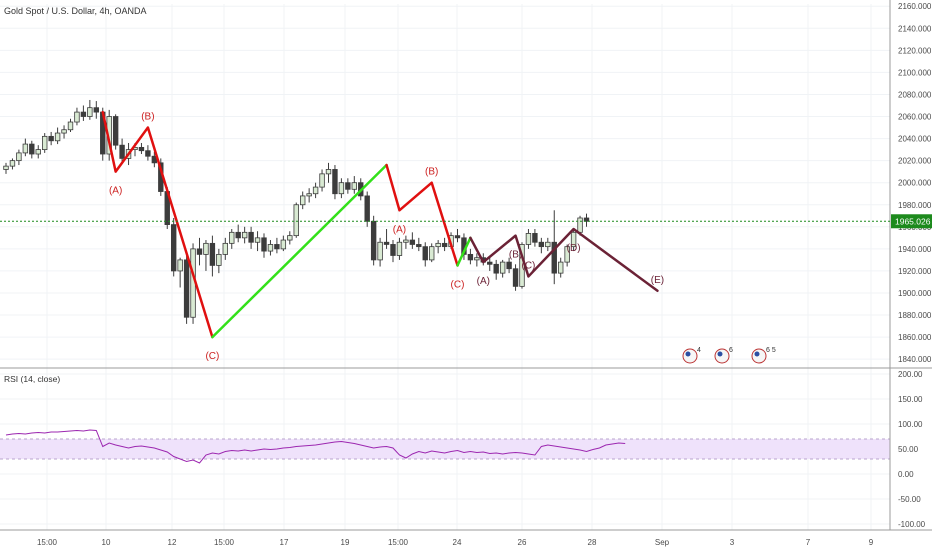  Describe the element at coordinates (157, 224) in the screenshot. I see `elliott-wave-first-decline` at that location.